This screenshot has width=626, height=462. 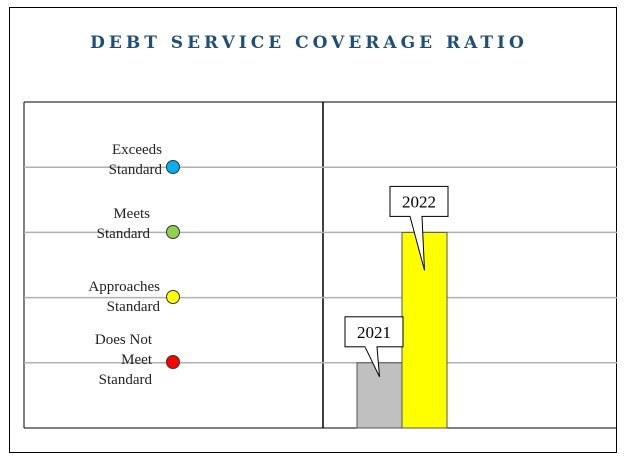 What do you see at coordinates (101, 160) in the screenshot?
I see `level-label-exceeds: Exceeds Standard` at bounding box center [101, 160].